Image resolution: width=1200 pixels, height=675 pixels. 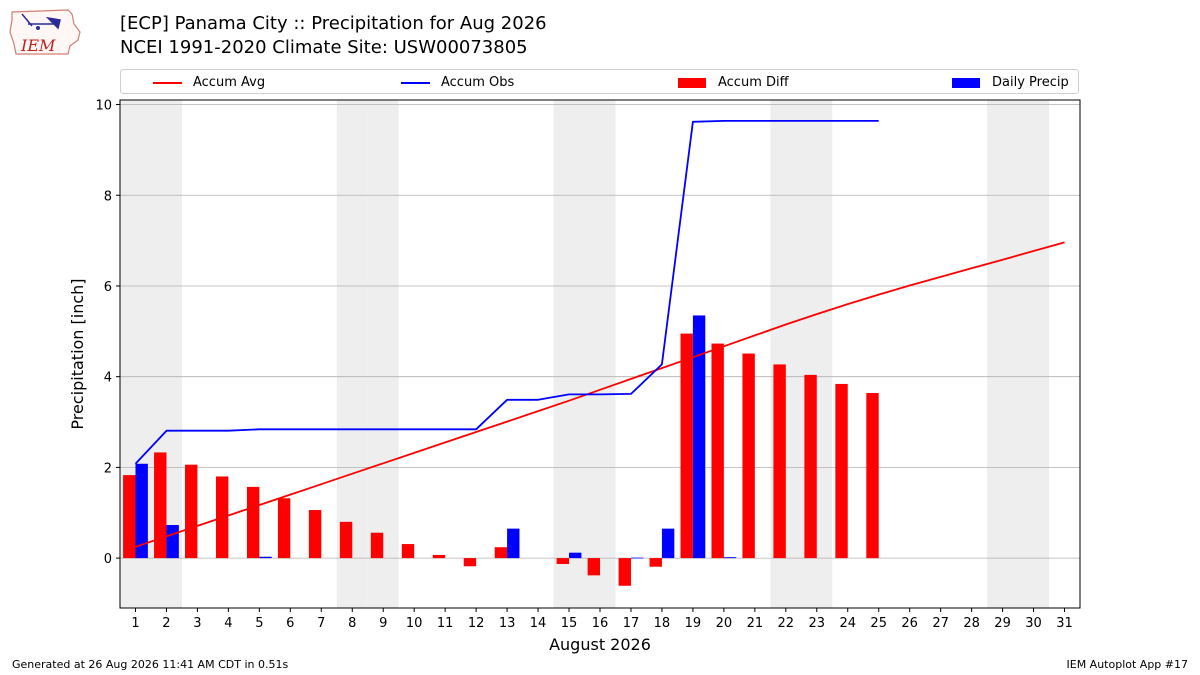 What do you see at coordinates (229, 82) in the screenshot?
I see `legend-label-accum-avg: Accum Avg` at bounding box center [229, 82].